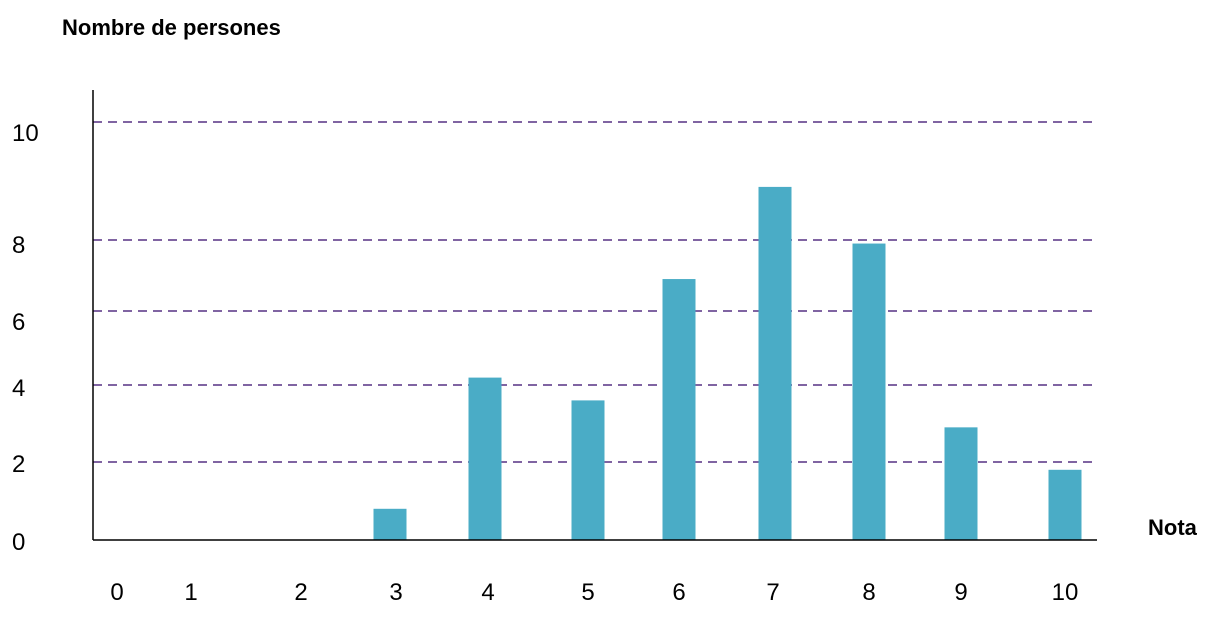 The image size is (1225, 624). I want to click on x-tick-label-4: 4, so click(487, 592).